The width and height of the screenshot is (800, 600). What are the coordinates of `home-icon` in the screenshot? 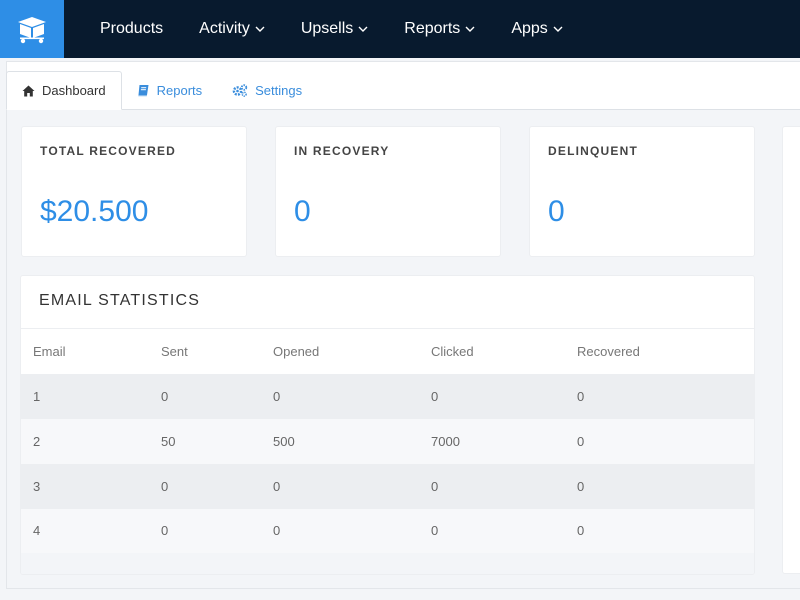 It's located at (28, 91).